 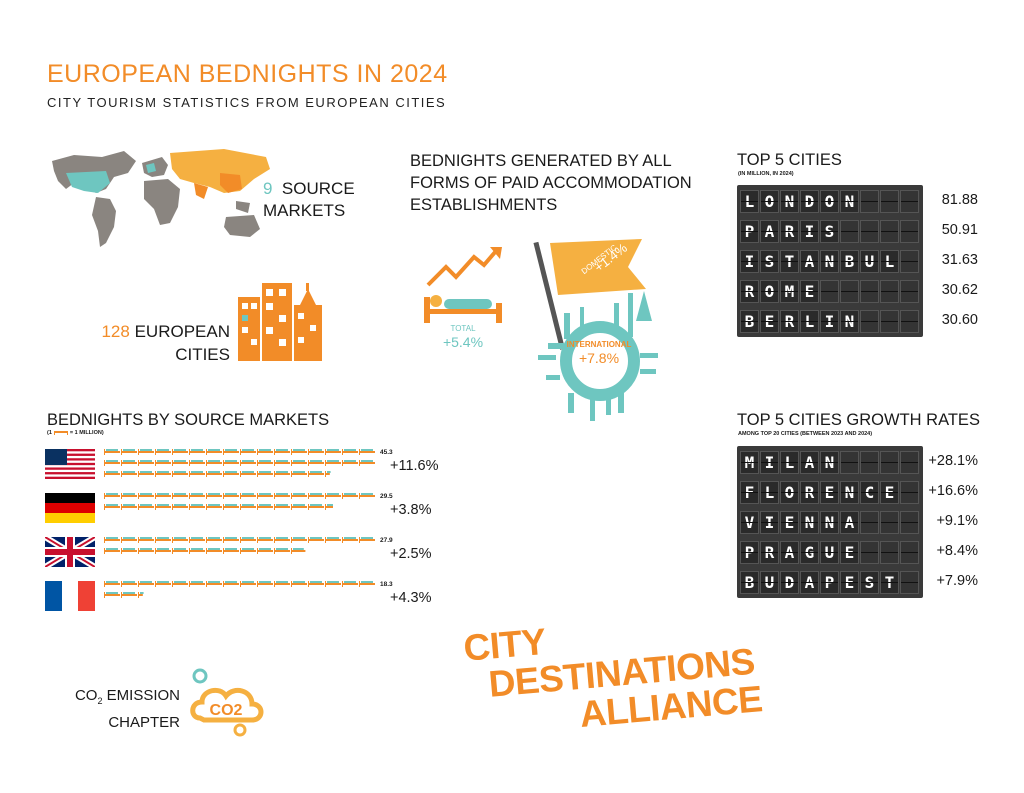 What do you see at coordinates (749, 522) in the screenshot?
I see `board-tile: V` at bounding box center [749, 522].